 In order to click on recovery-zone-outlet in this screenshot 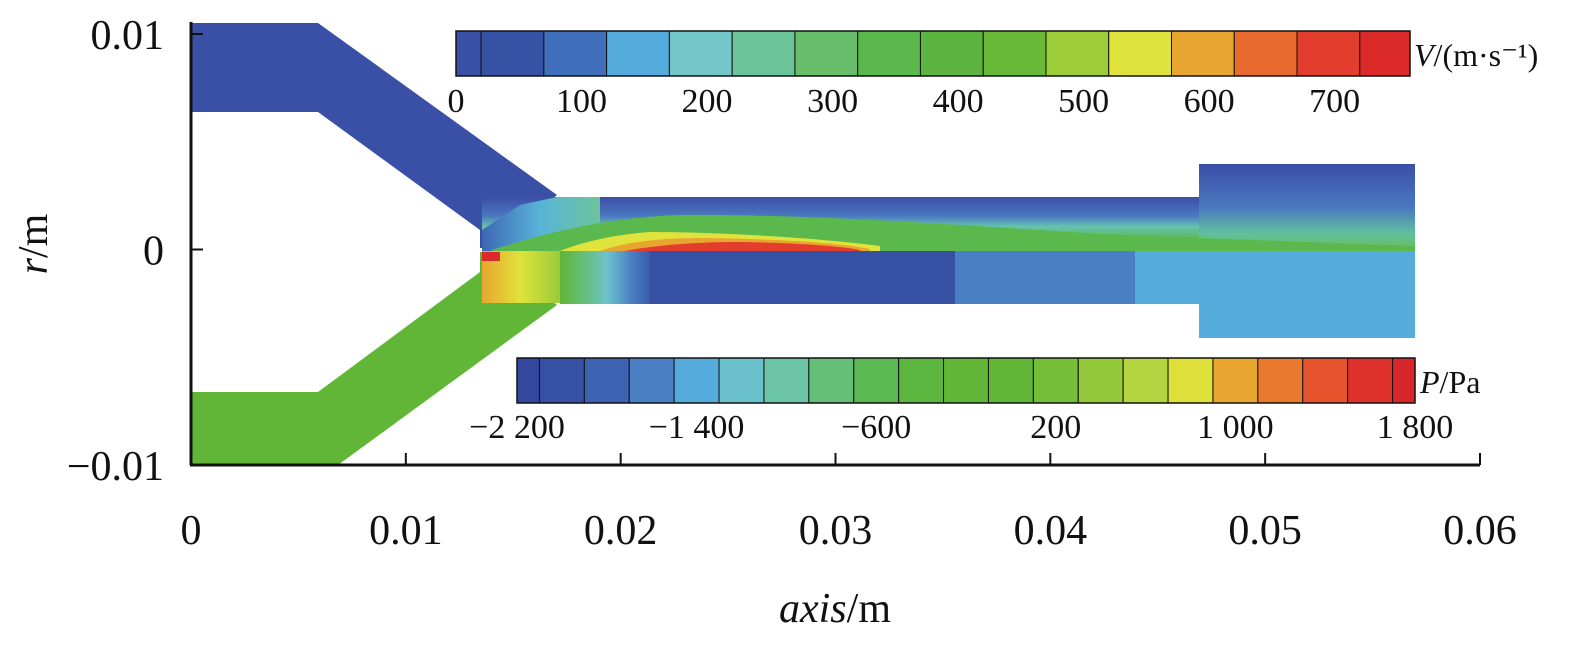, I will do `click(1307, 294)`.